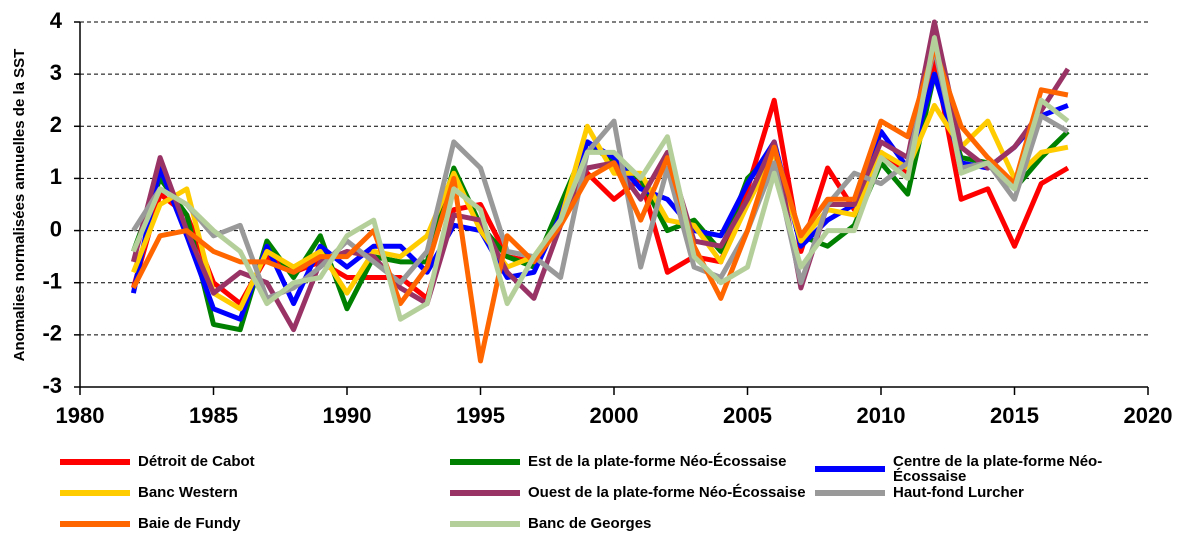 The width and height of the screenshot is (1183, 537). Describe the element at coordinates (1148, 415) in the screenshot. I see `x-tick-label: 2020` at that location.